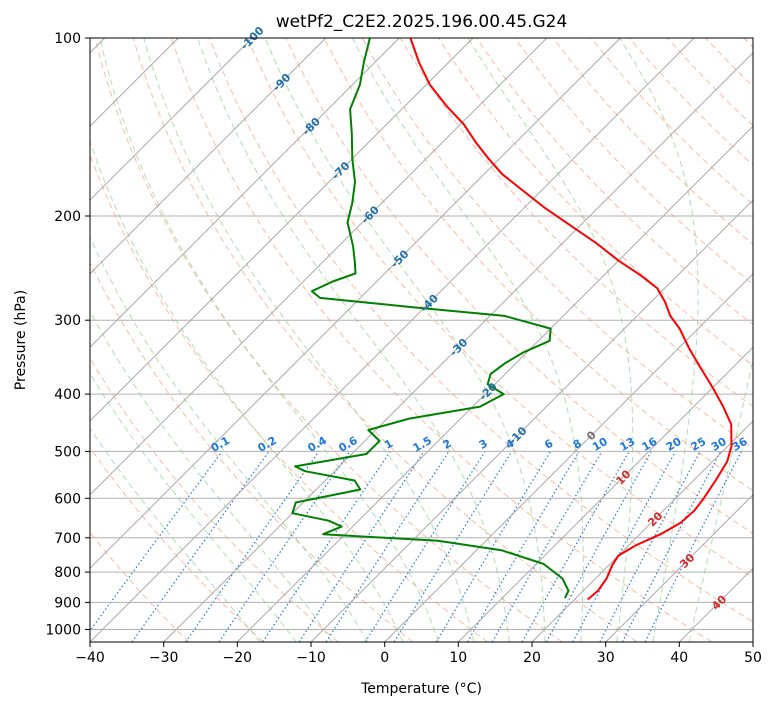  Describe the element at coordinates (422, 22) in the screenshot. I see `chart-title: wetPf2_C2E2.2025.196.00.45.G24` at that location.